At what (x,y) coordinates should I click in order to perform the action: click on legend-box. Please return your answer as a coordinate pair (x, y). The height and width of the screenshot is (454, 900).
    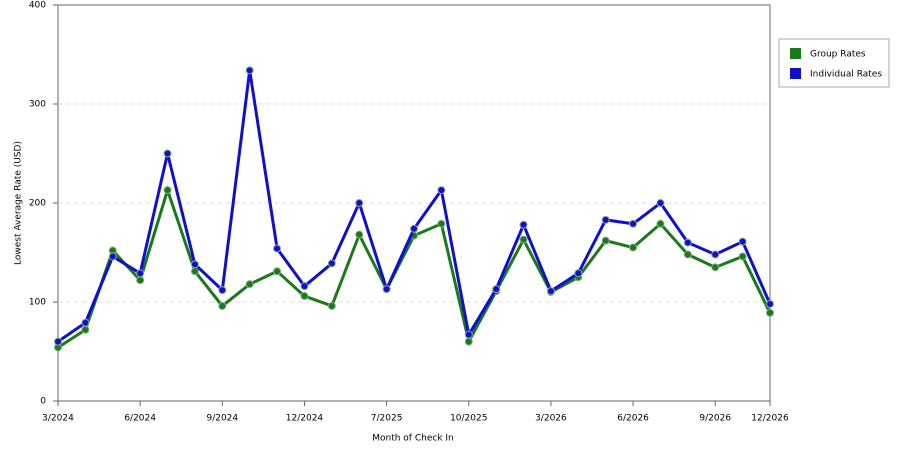
    Looking at the image, I should click on (834, 63).